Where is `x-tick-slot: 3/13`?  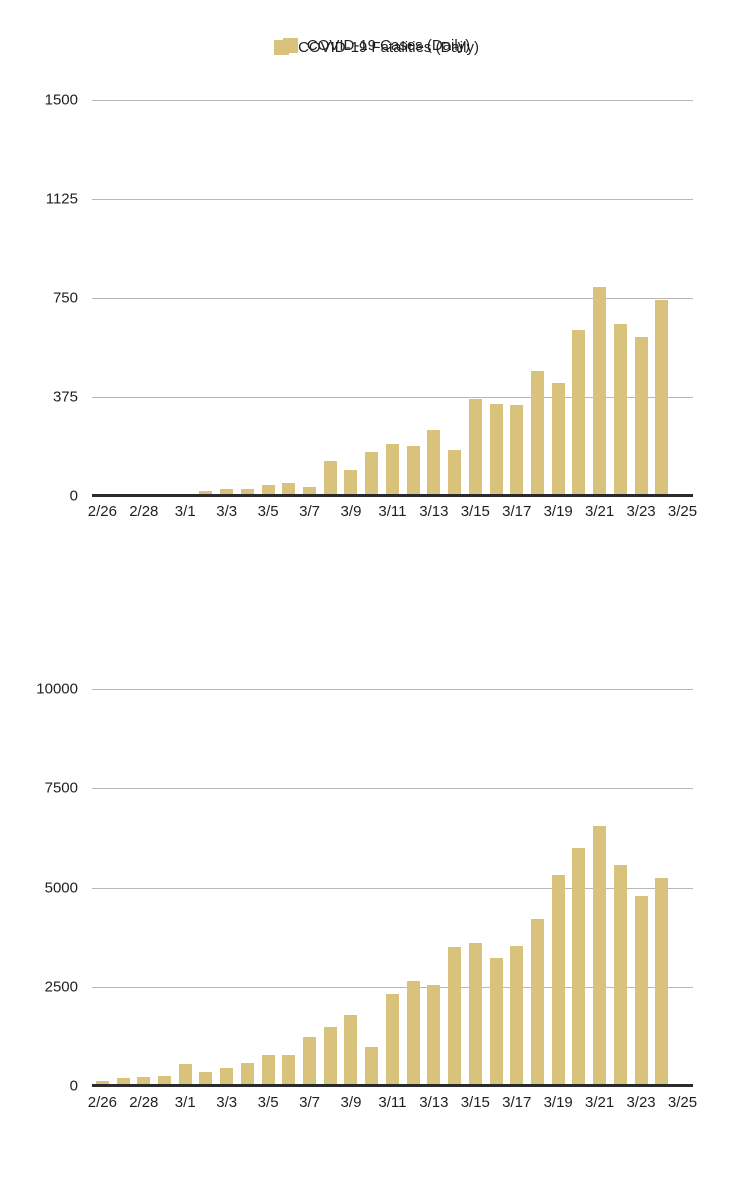
x-tick-slot: 3/13 is located at coordinates (433, 1104).